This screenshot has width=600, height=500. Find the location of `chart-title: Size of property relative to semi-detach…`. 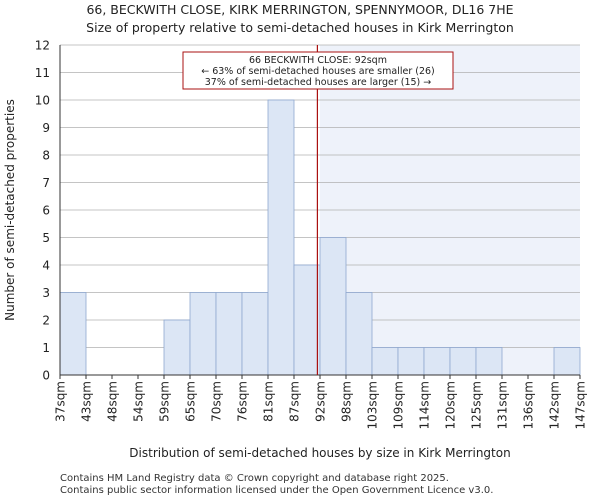

chart-title: Size of property relative to semi-detach… is located at coordinates (300, 27).